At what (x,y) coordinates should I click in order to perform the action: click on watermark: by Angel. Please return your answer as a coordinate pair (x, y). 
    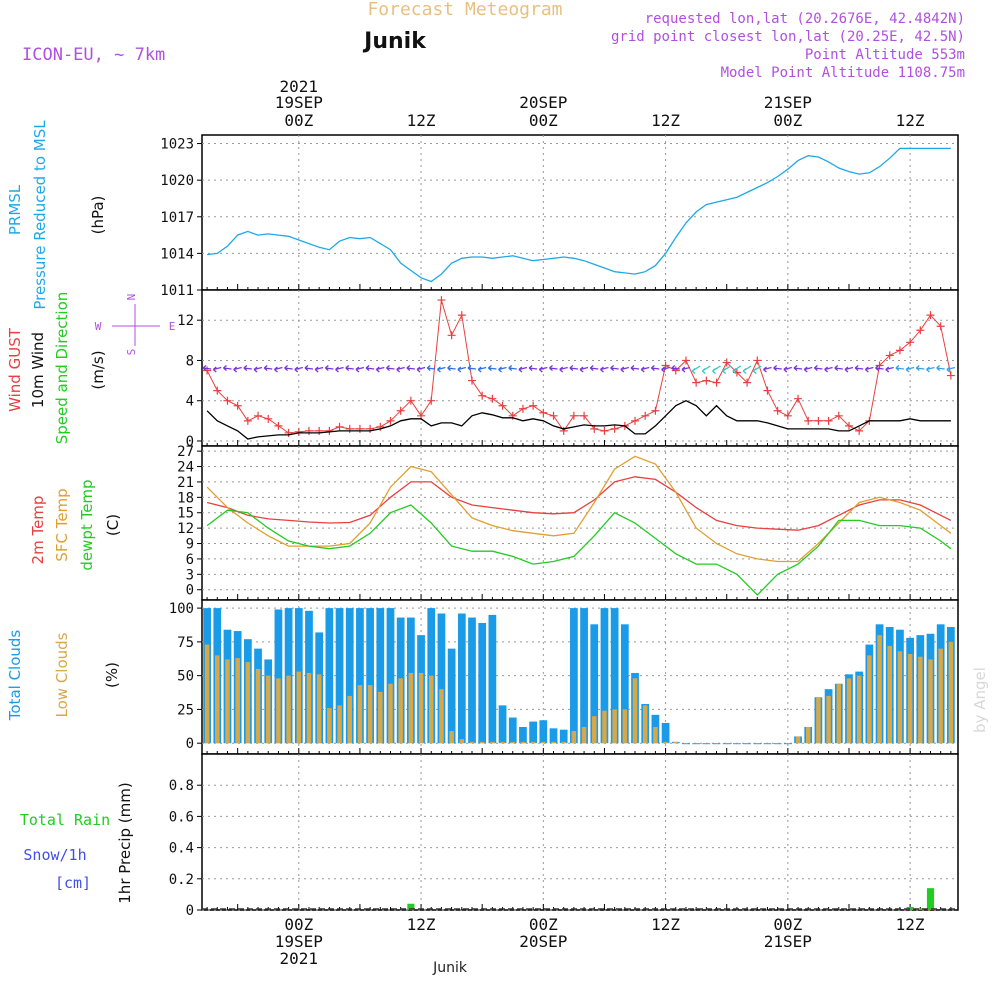
    Looking at the image, I should click on (980, 700).